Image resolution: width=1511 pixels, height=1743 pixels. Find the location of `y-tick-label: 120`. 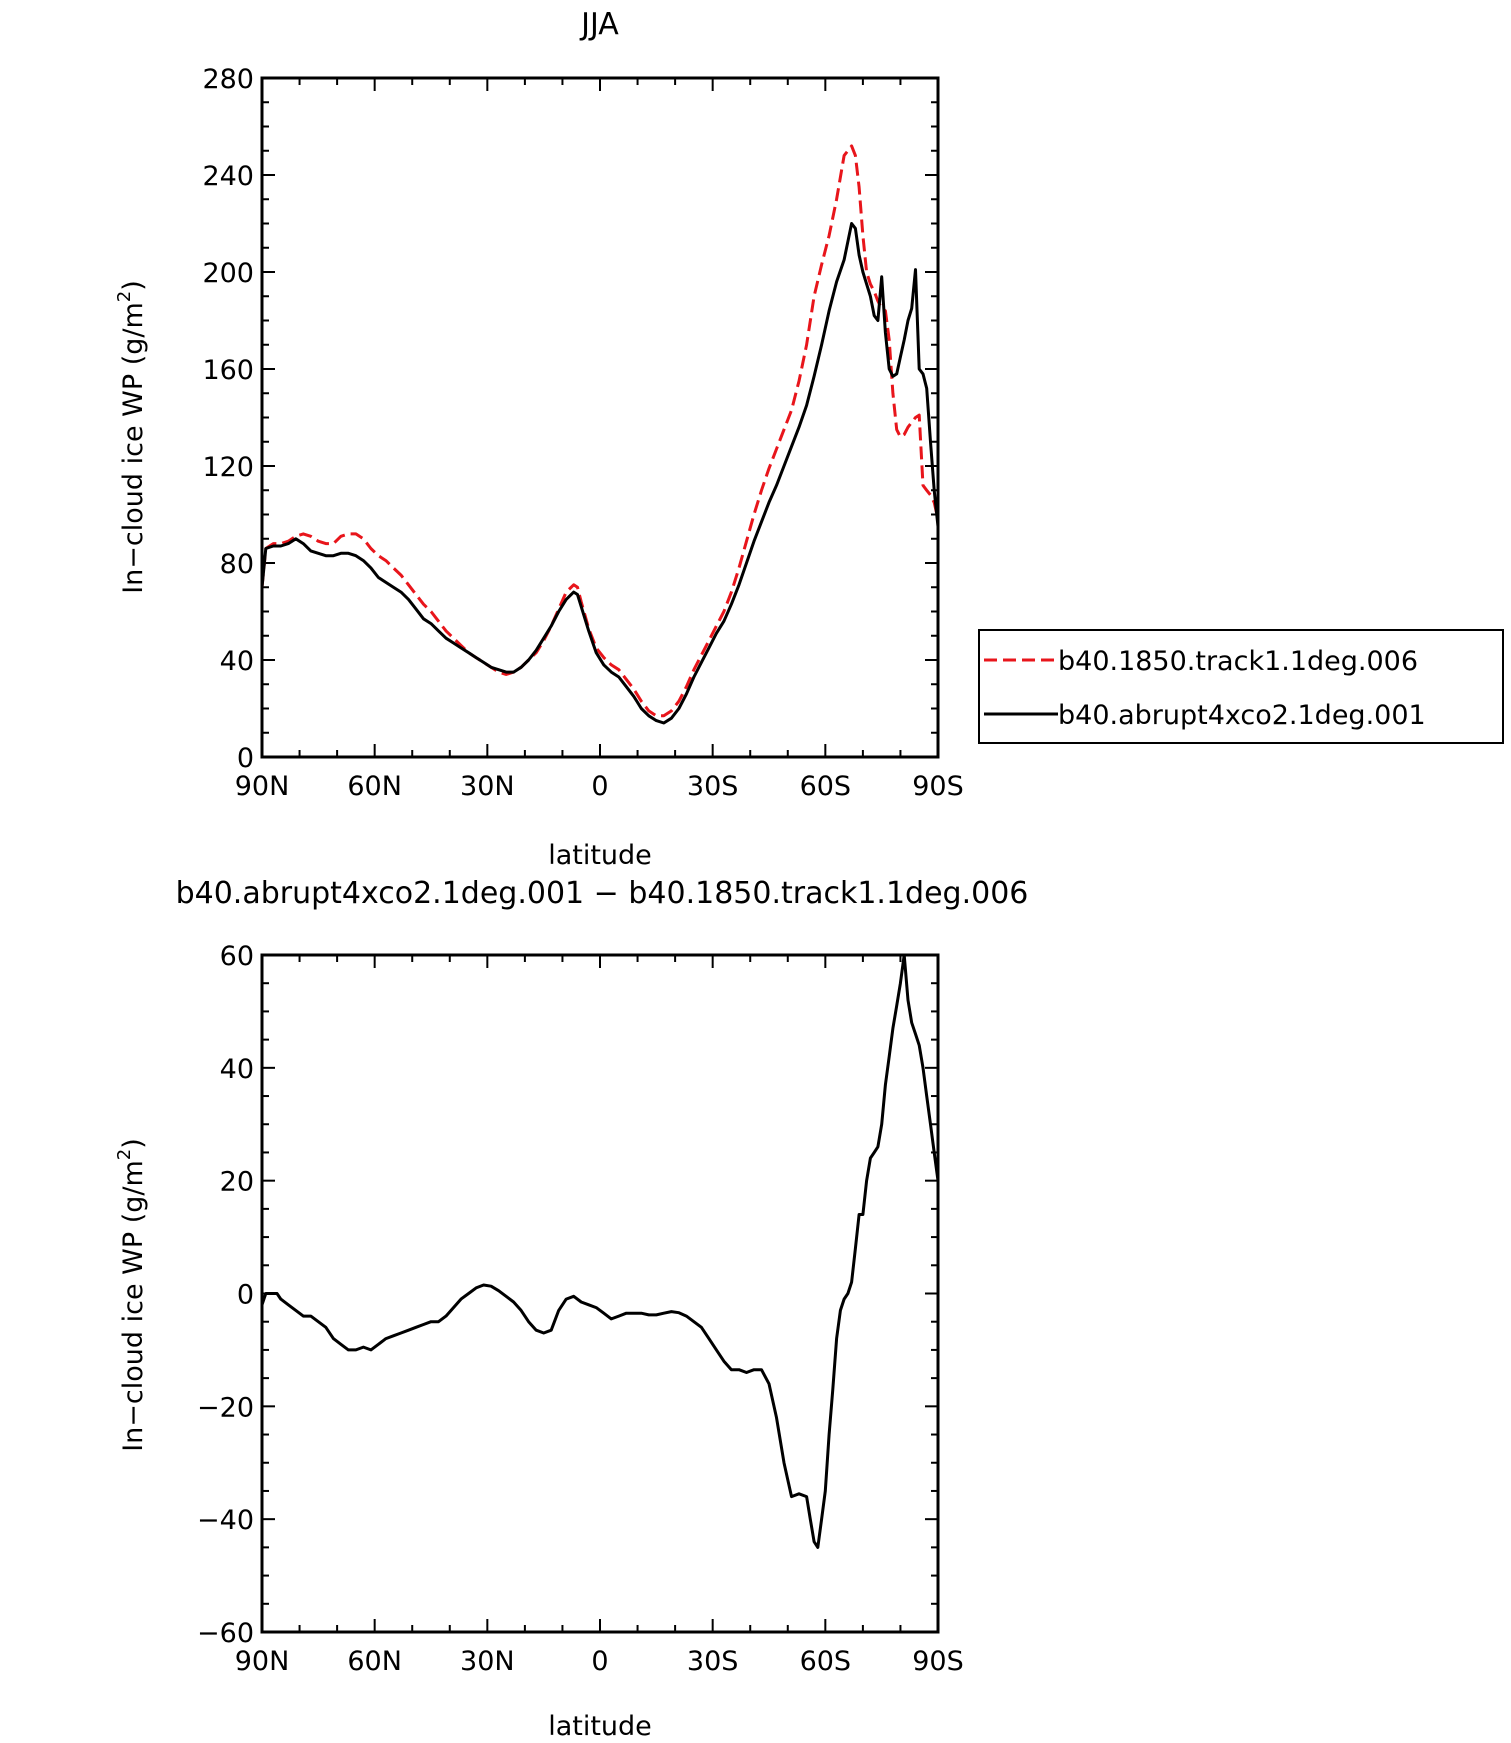

y-tick-label: 120 is located at coordinates (228, 467).